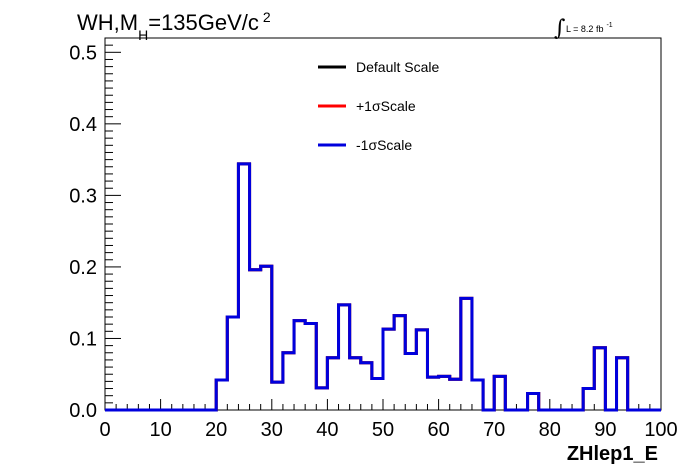 Image resolution: width=696 pixels, height=472 pixels. I want to click on y-tick-label: 0.0, so click(83, 411).